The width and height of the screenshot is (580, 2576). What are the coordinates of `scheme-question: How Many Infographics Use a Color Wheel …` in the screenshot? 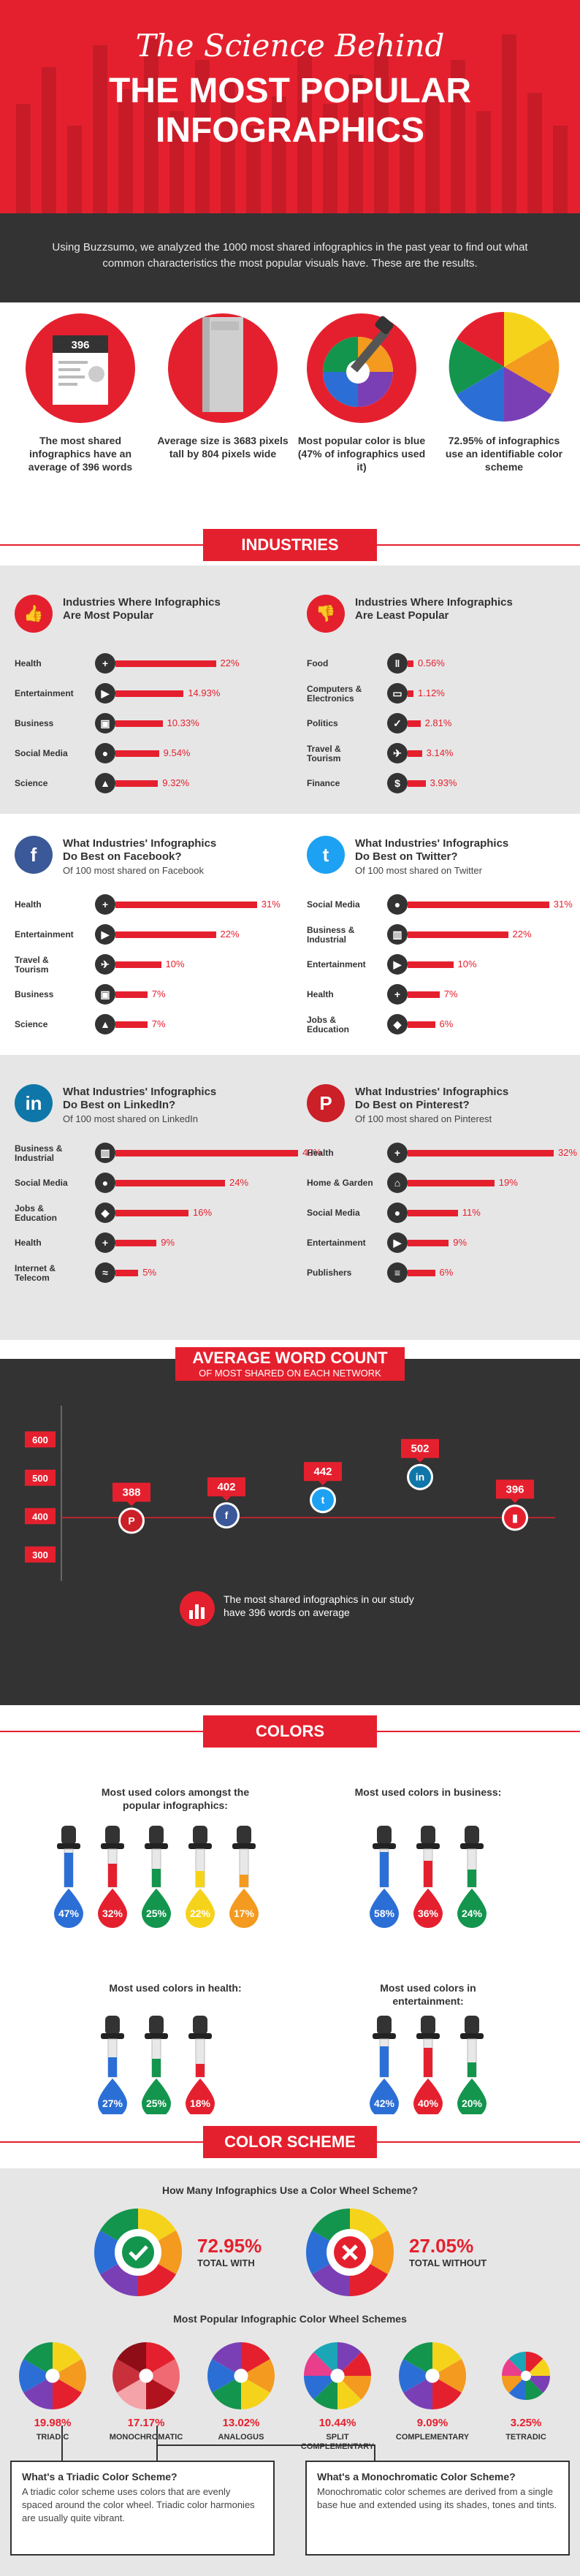 It's located at (290, 2190).